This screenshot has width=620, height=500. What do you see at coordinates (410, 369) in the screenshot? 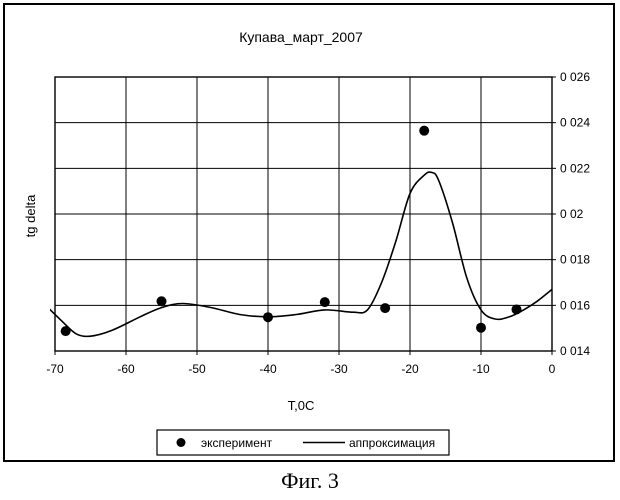
I see `x-tick-label: -20` at bounding box center [410, 369].